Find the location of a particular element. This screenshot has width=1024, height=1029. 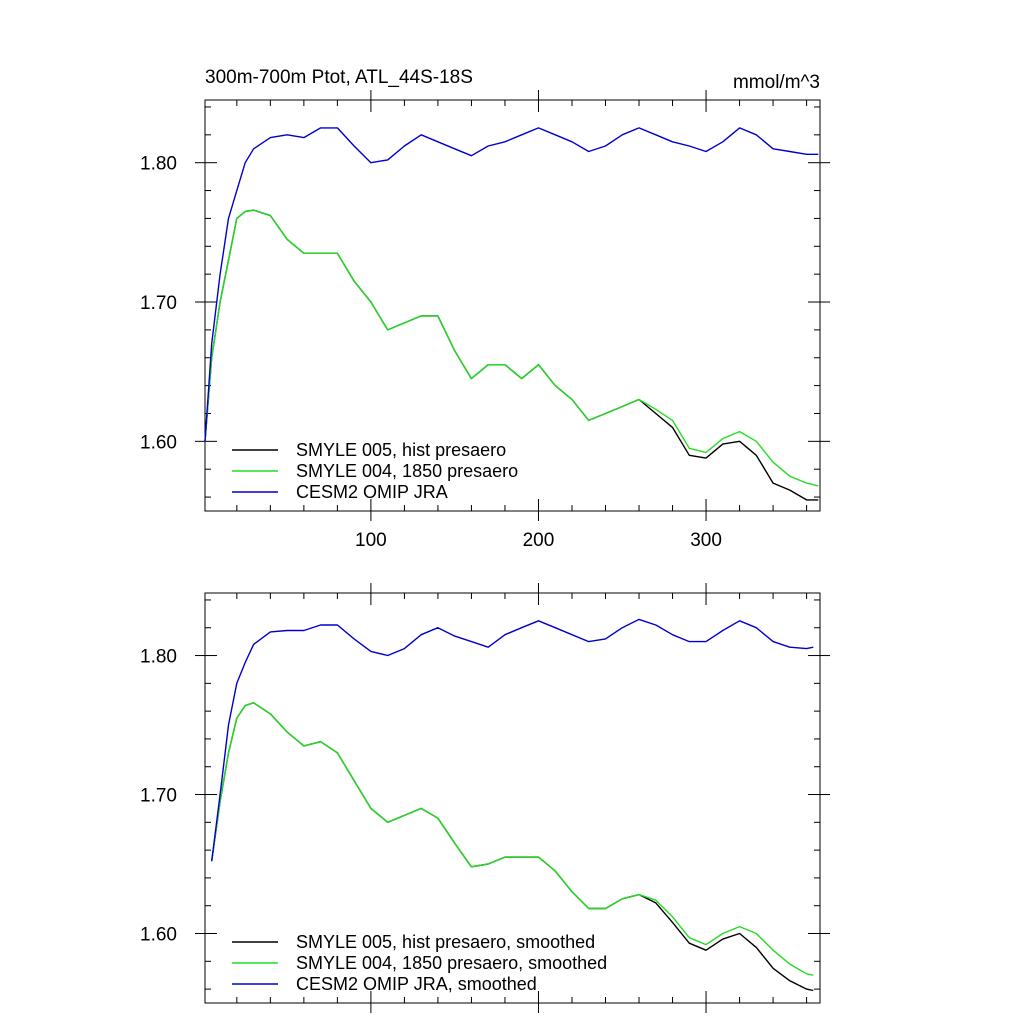

legend-label: SMYLE 005, hist presaero is located at coordinates (401, 450).